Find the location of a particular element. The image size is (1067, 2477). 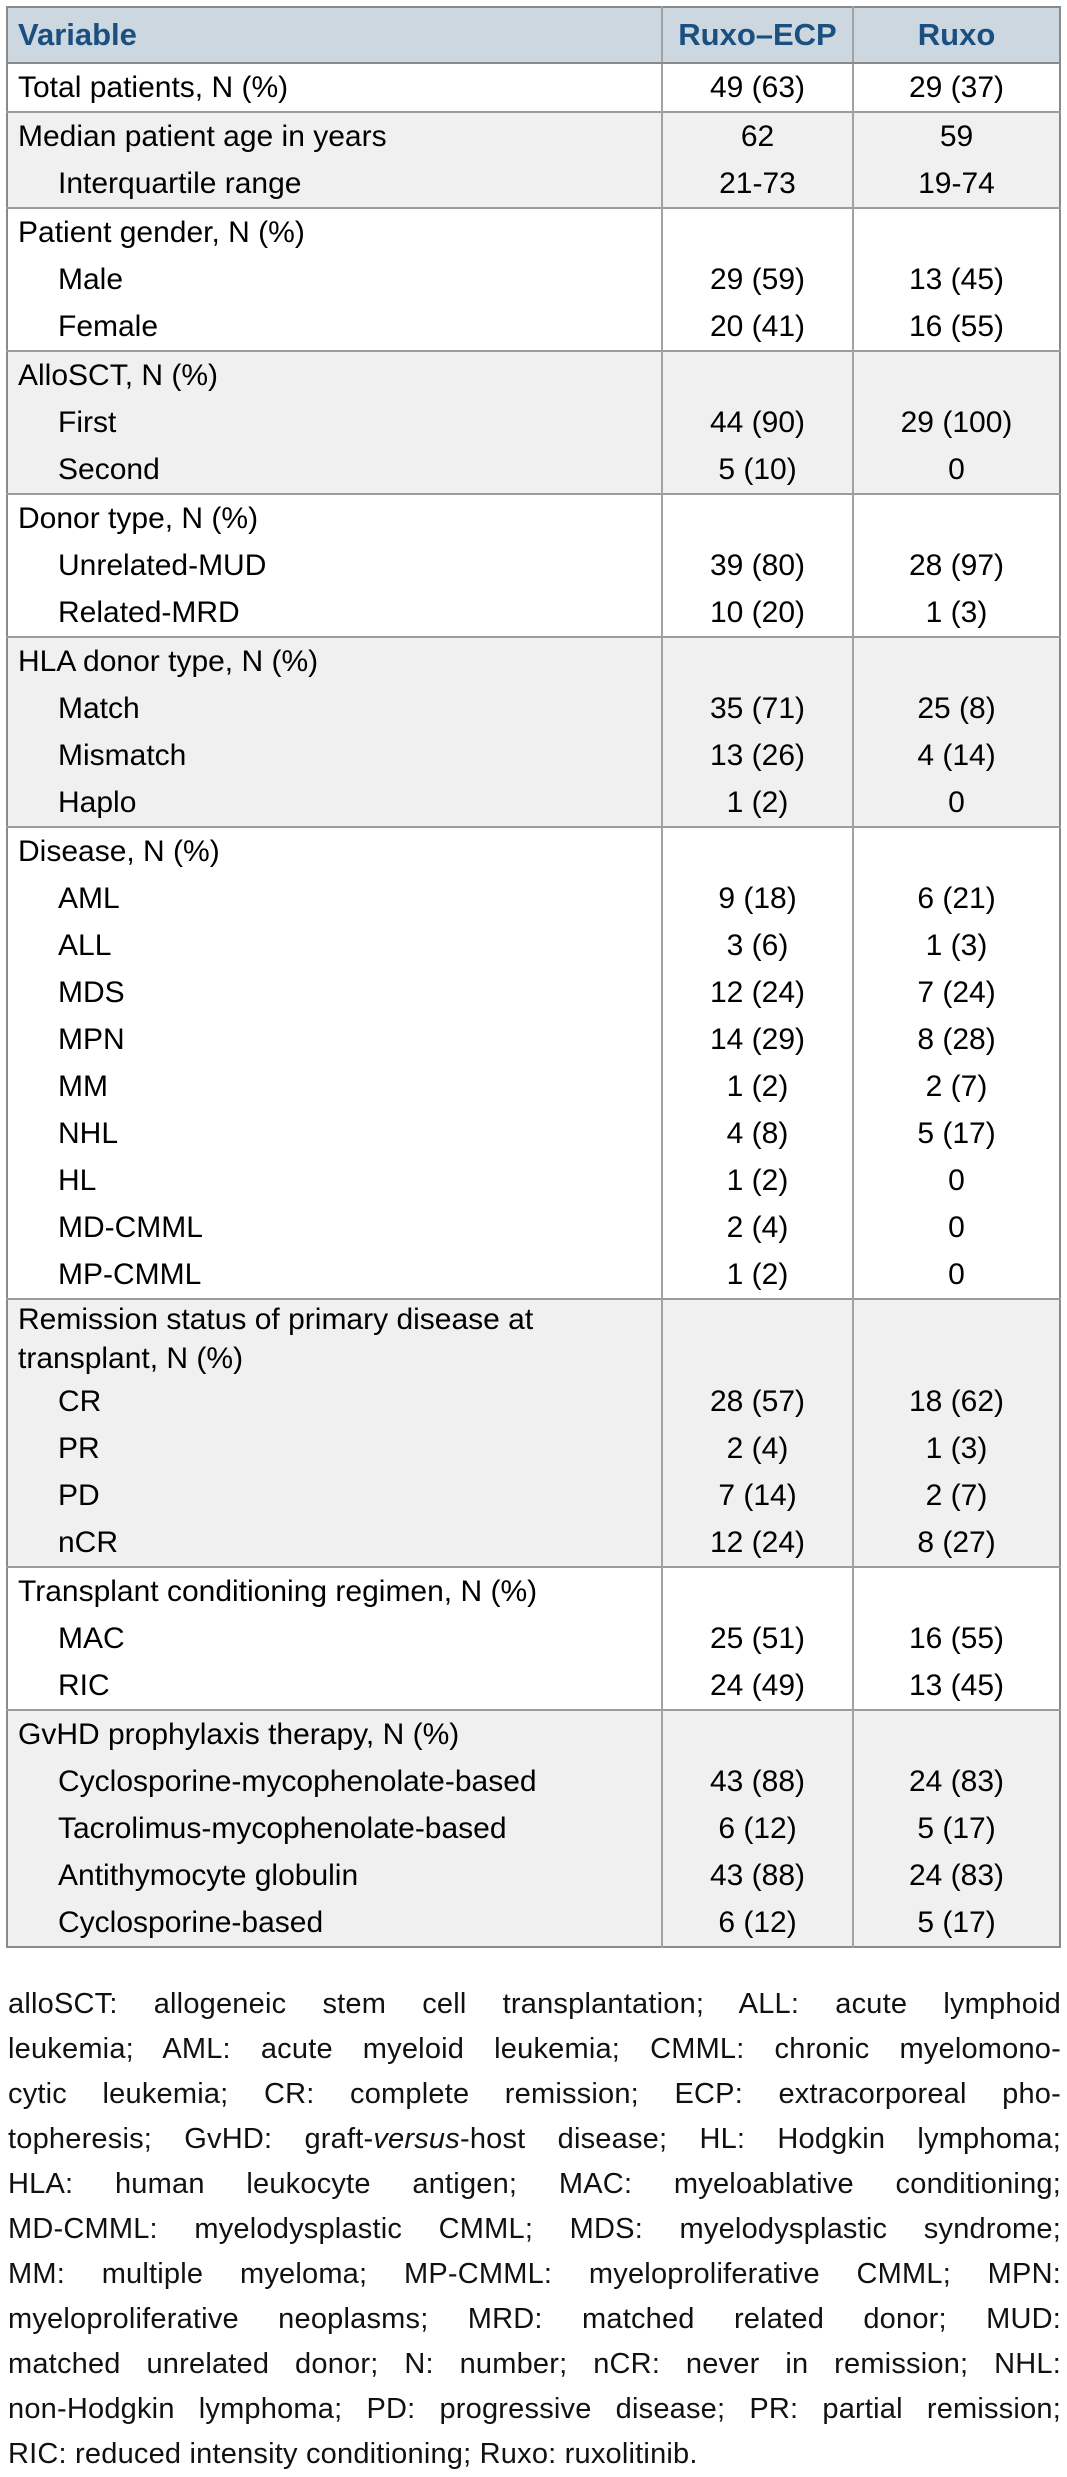

table-row: Interquartile range 21-73 19-74 is located at coordinates (533, 184).